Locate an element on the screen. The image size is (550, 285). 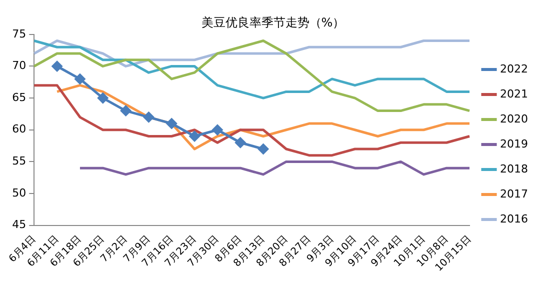
y-tick-label: 65 is located at coordinates (19, 97).